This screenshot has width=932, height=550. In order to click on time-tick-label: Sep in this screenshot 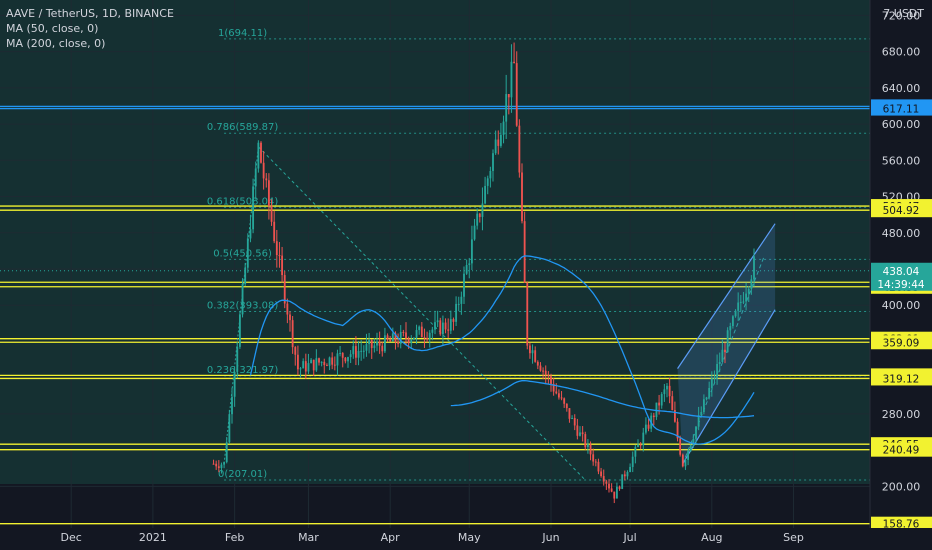, I will do `click(793, 537)`.